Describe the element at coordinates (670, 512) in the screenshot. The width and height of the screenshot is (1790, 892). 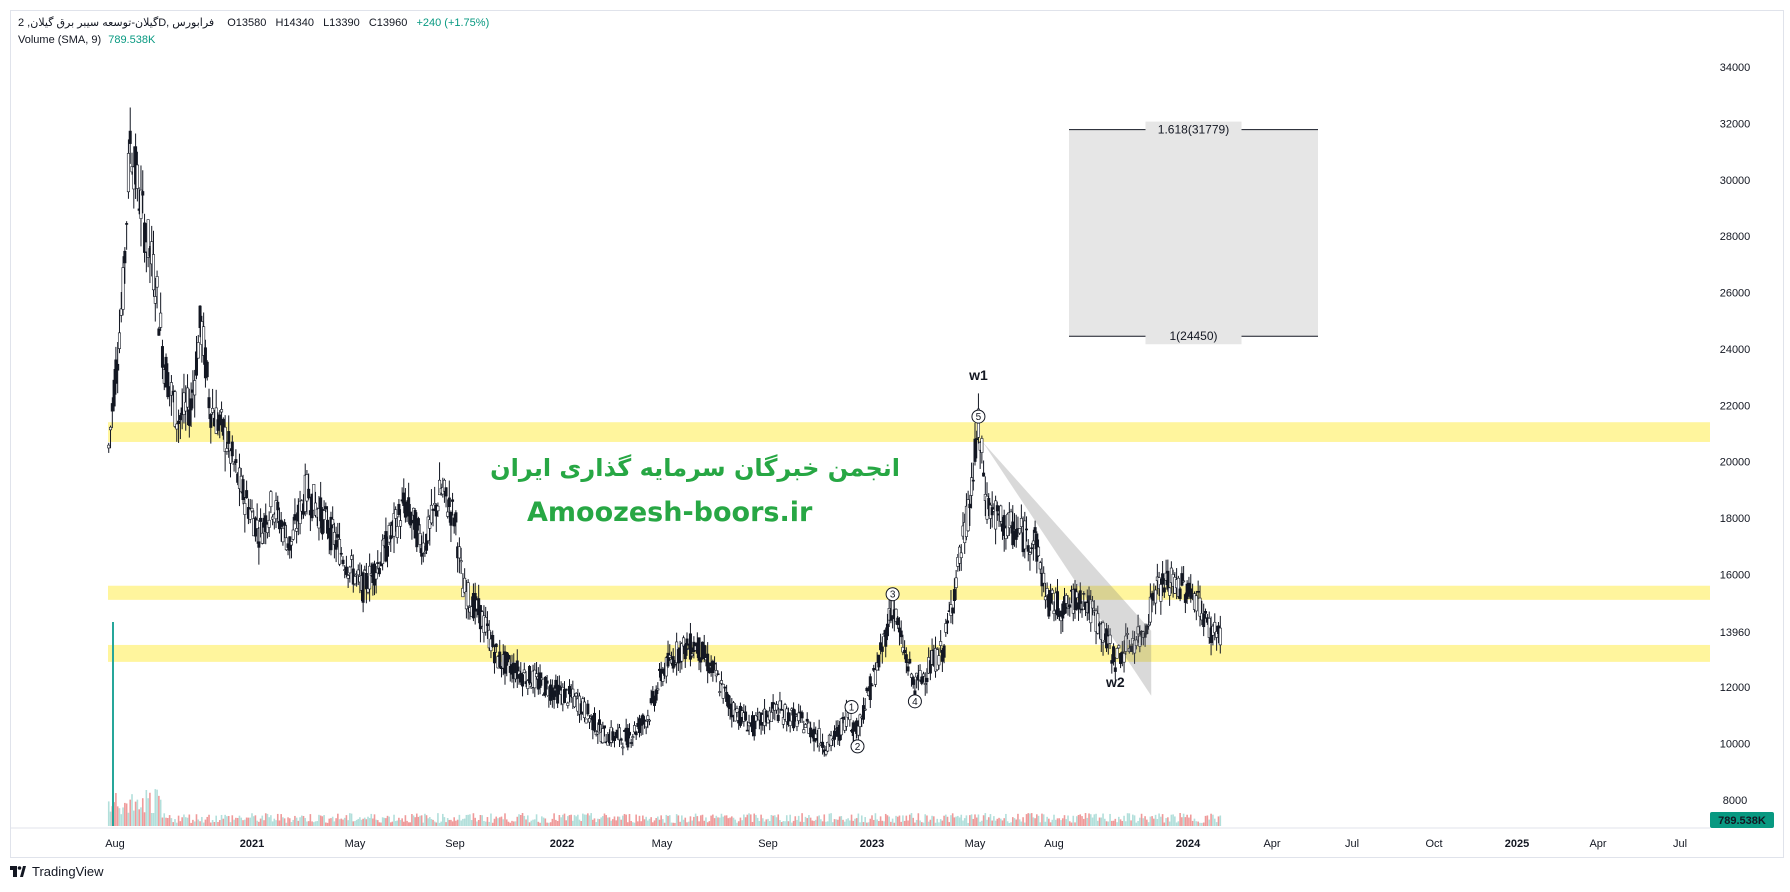
I see `watermark-site: Amoozesh-boors.ir` at that location.